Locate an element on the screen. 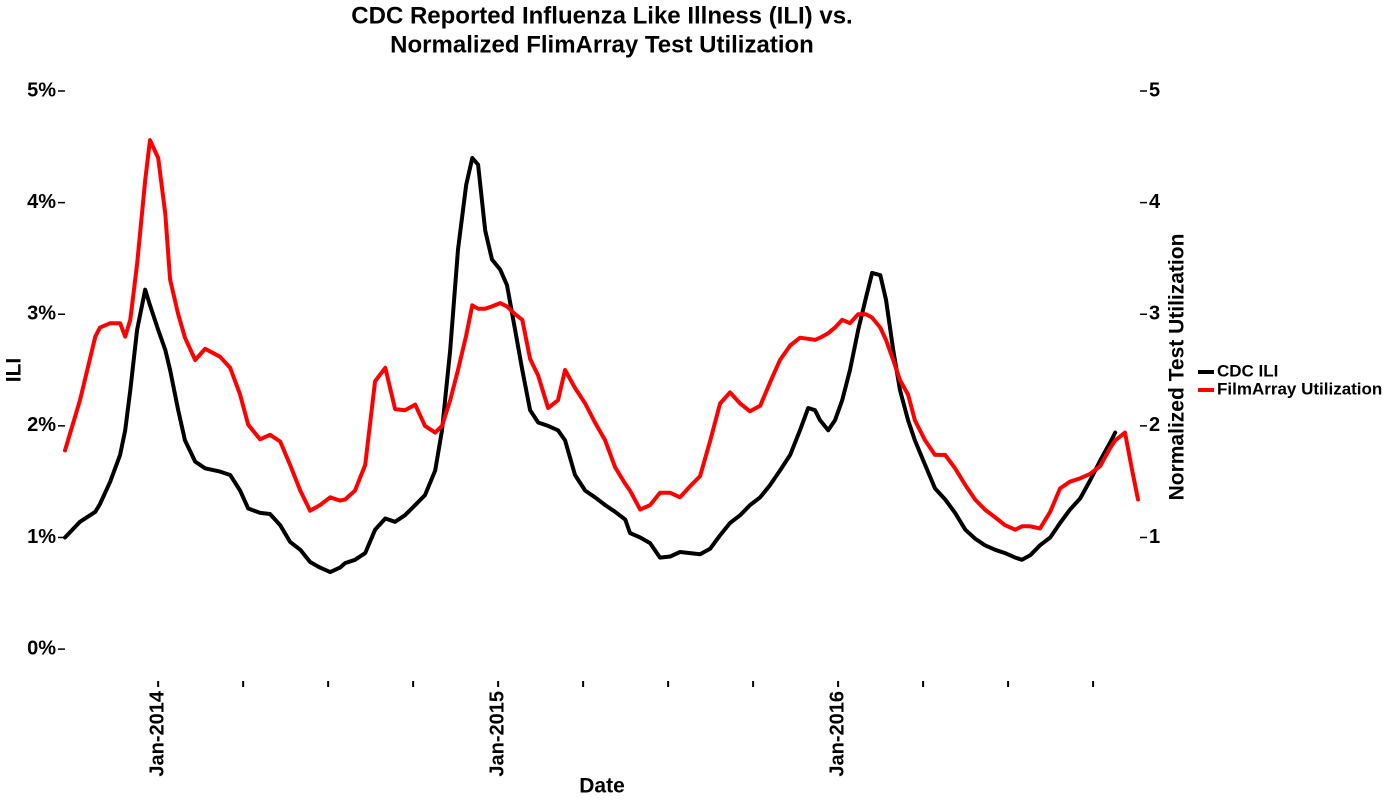 This screenshot has width=1400, height=800. y-tick-label: 5% is located at coordinates (41, 90).